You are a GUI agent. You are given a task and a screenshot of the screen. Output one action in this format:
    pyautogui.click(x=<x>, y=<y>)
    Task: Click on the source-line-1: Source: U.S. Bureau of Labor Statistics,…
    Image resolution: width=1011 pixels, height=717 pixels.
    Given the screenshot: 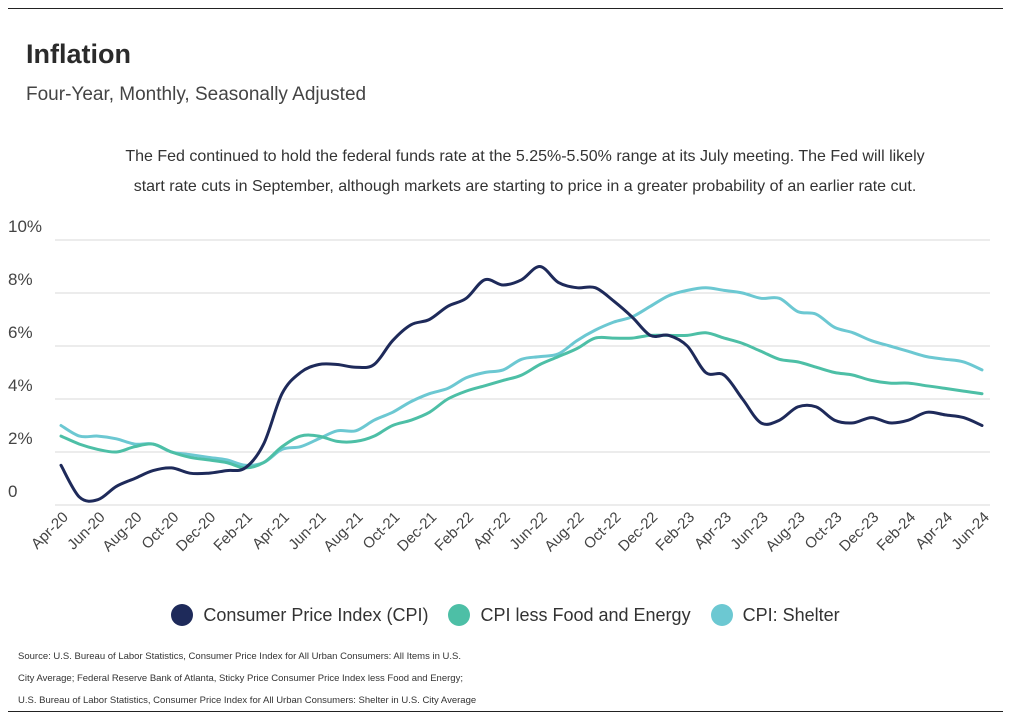 What is the action you would take?
    pyautogui.click(x=239, y=656)
    